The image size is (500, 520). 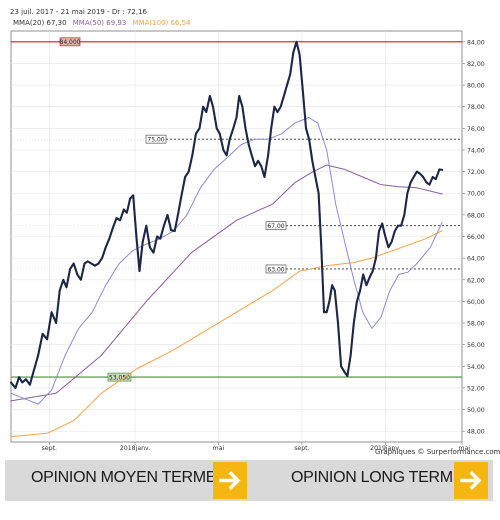 I want to click on x-tick-label: 2018janv., so click(x=135, y=448).